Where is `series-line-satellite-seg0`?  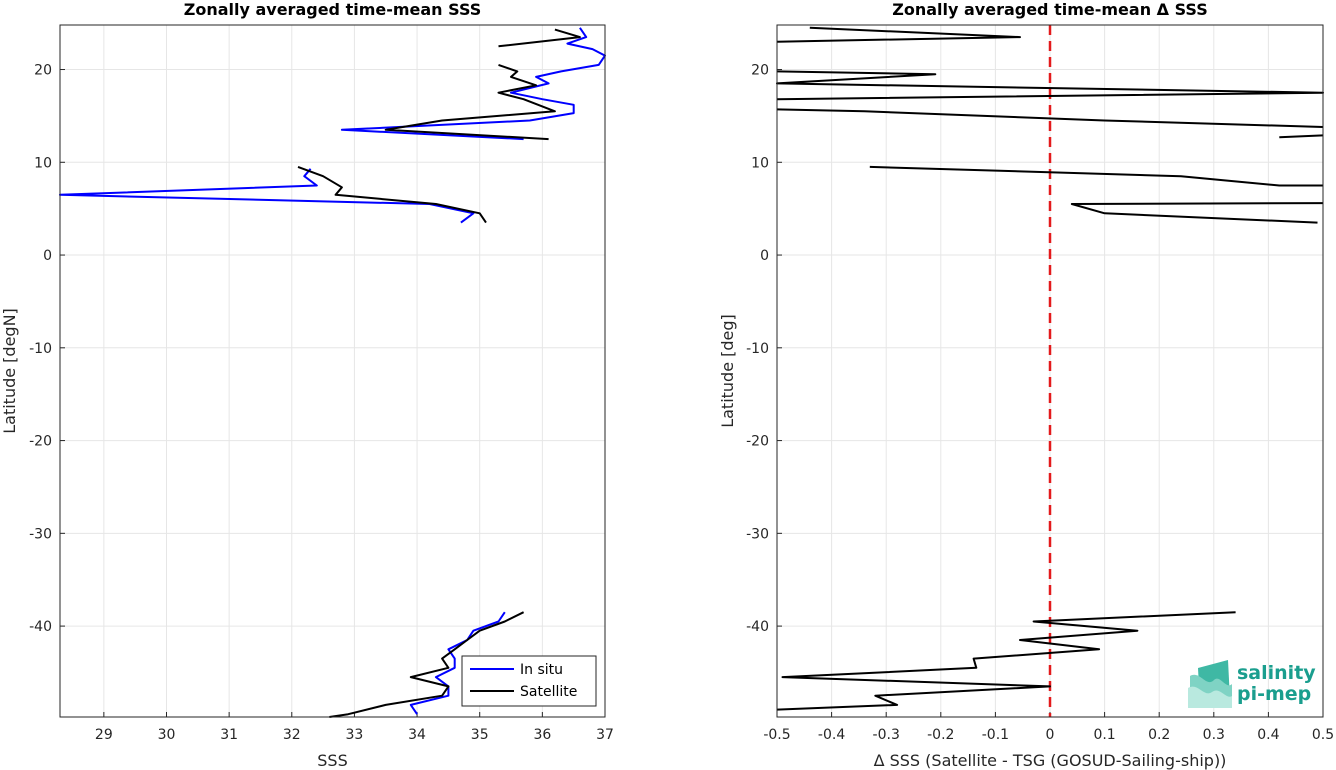 series-line-satellite-seg0 is located at coordinates (539, 38).